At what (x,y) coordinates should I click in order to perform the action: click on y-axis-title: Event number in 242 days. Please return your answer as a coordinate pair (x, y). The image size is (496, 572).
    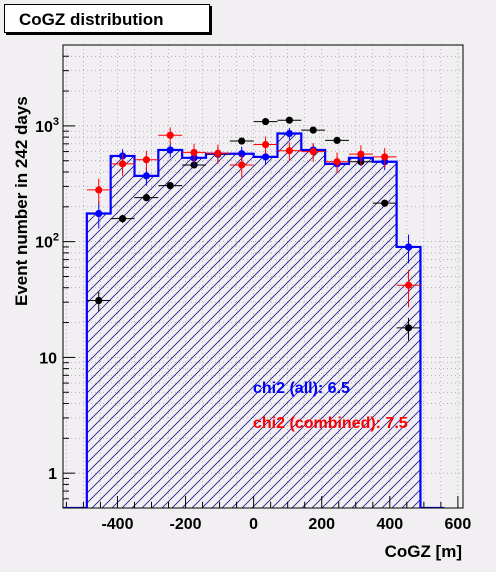
    Looking at the image, I should click on (21, 201).